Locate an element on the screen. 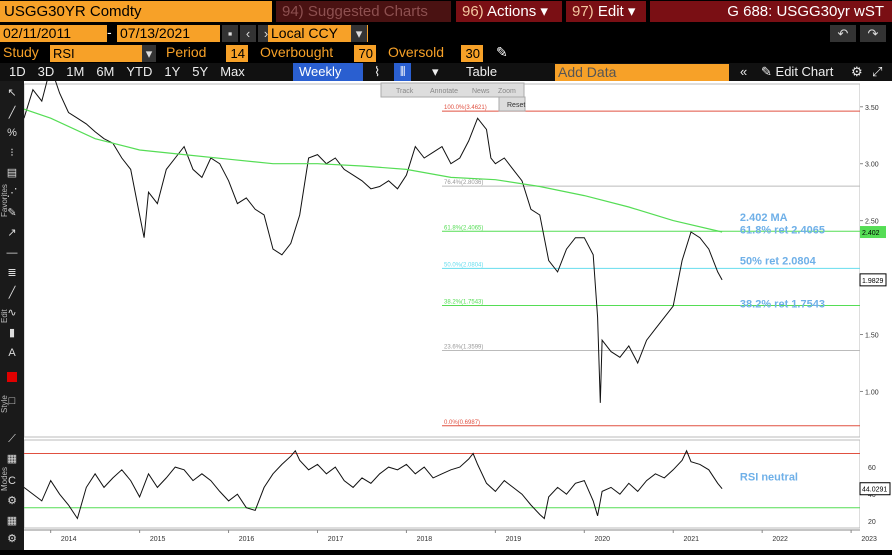  x-tick-label: 2023 is located at coordinates (869, 539).